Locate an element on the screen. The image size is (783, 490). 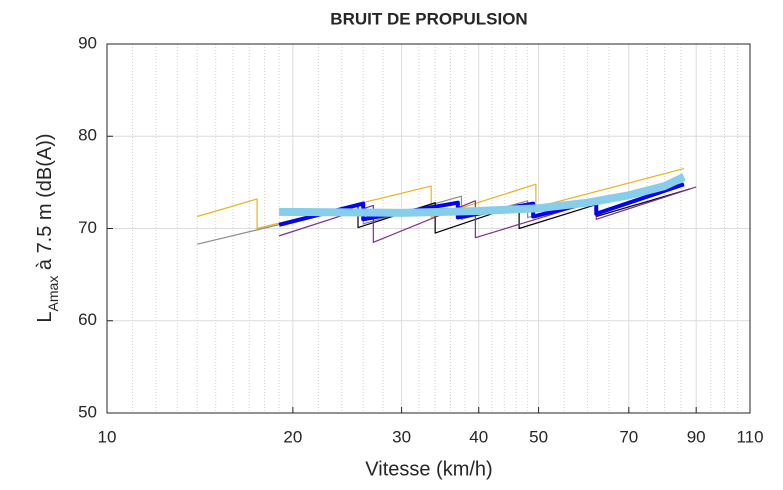
y-label-sub: Amax is located at coordinates (53, 294).